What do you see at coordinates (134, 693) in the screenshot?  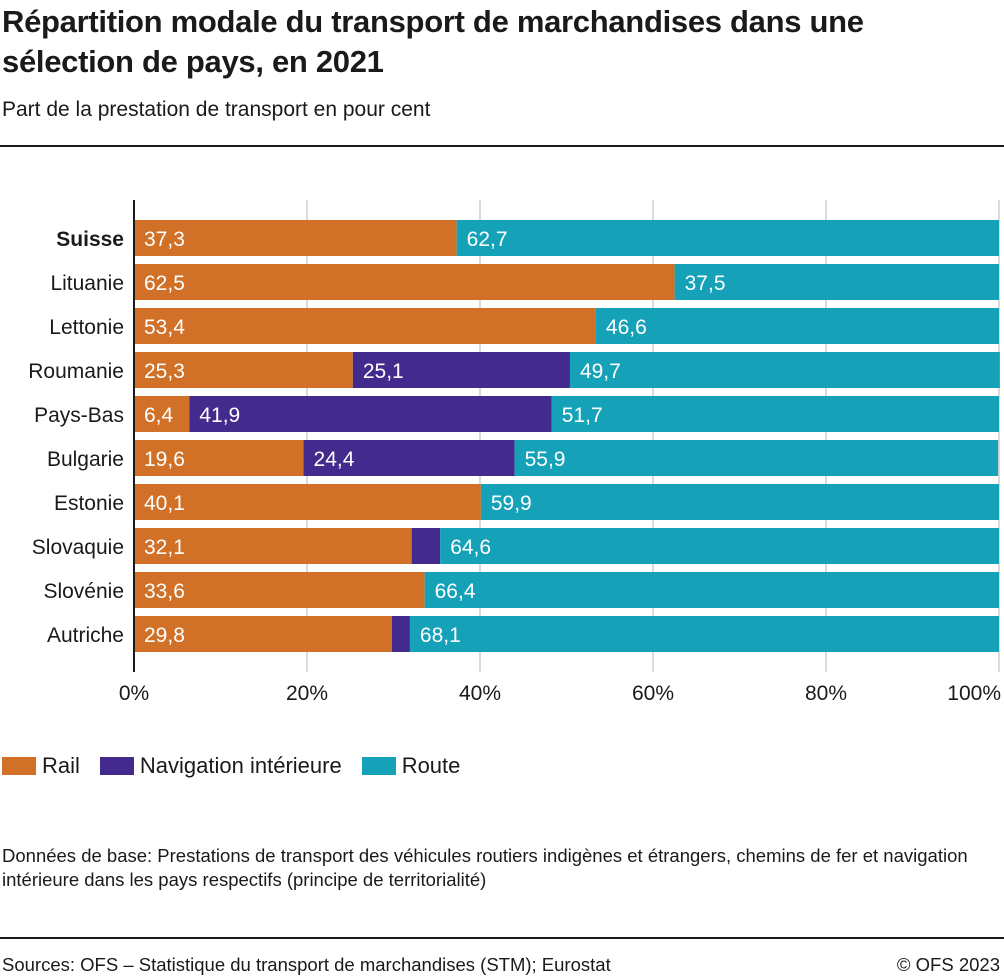 I see `x-tick-label: 0%` at bounding box center [134, 693].